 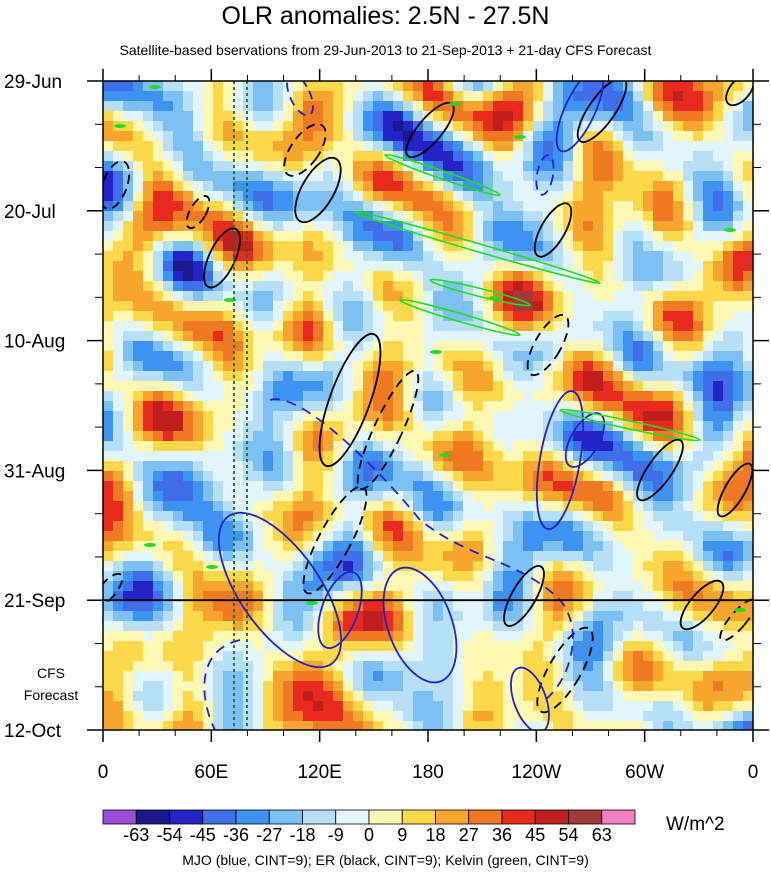 I want to click on er-contour, so click(x=524, y=596).